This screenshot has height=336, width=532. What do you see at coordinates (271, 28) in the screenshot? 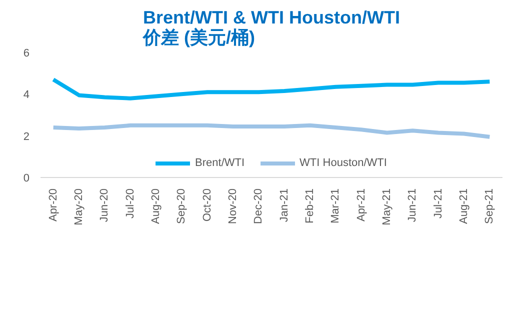
I see `chart-title: Brent/WTI & WTI Houston/WTI 价差 (美元/桶)` at bounding box center [271, 28].